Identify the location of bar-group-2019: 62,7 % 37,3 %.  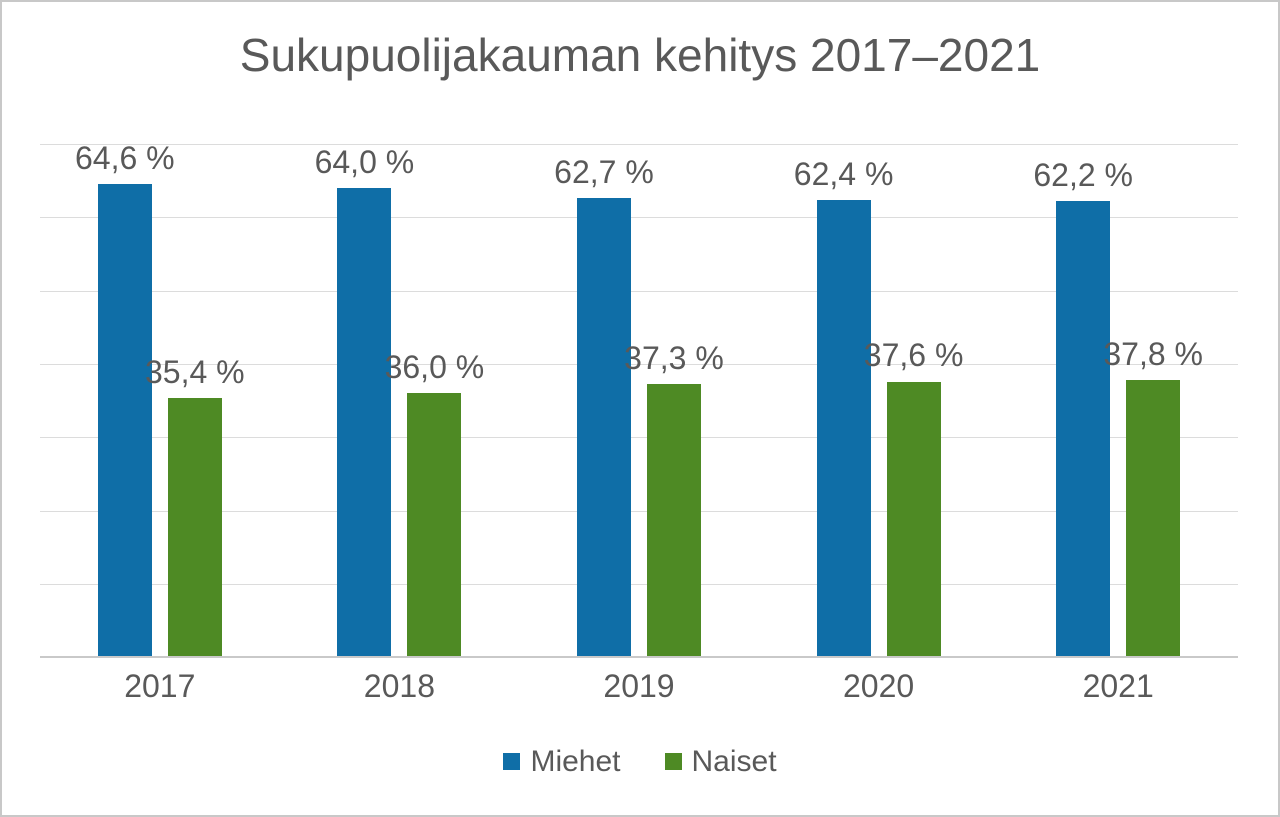
(639, 401).